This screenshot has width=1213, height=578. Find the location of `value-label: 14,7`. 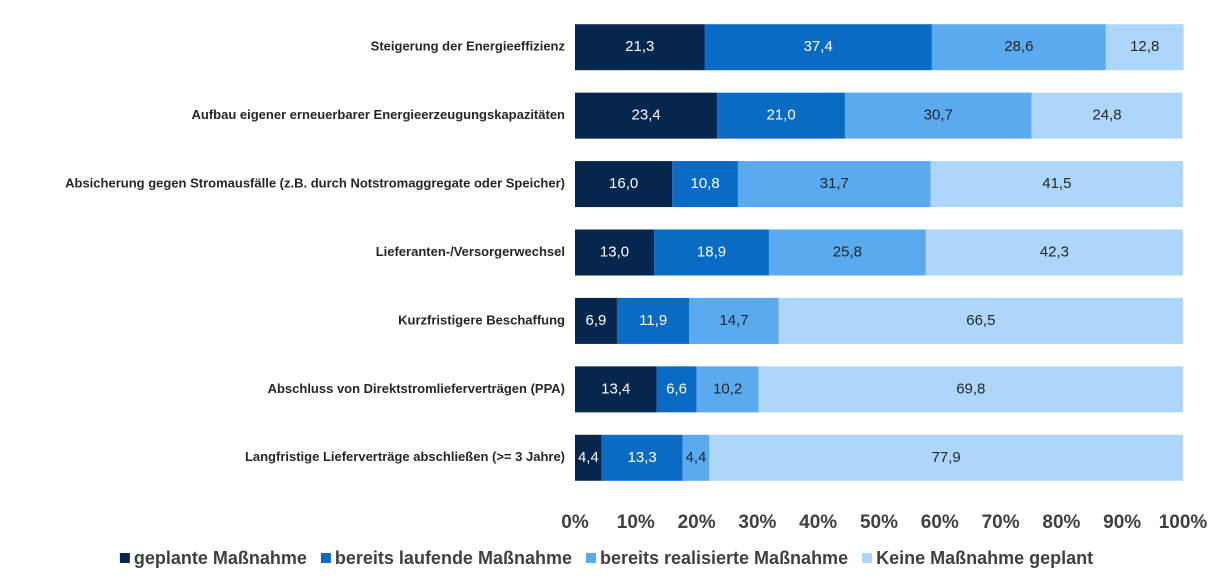

value-label: 14,7 is located at coordinates (733, 320).